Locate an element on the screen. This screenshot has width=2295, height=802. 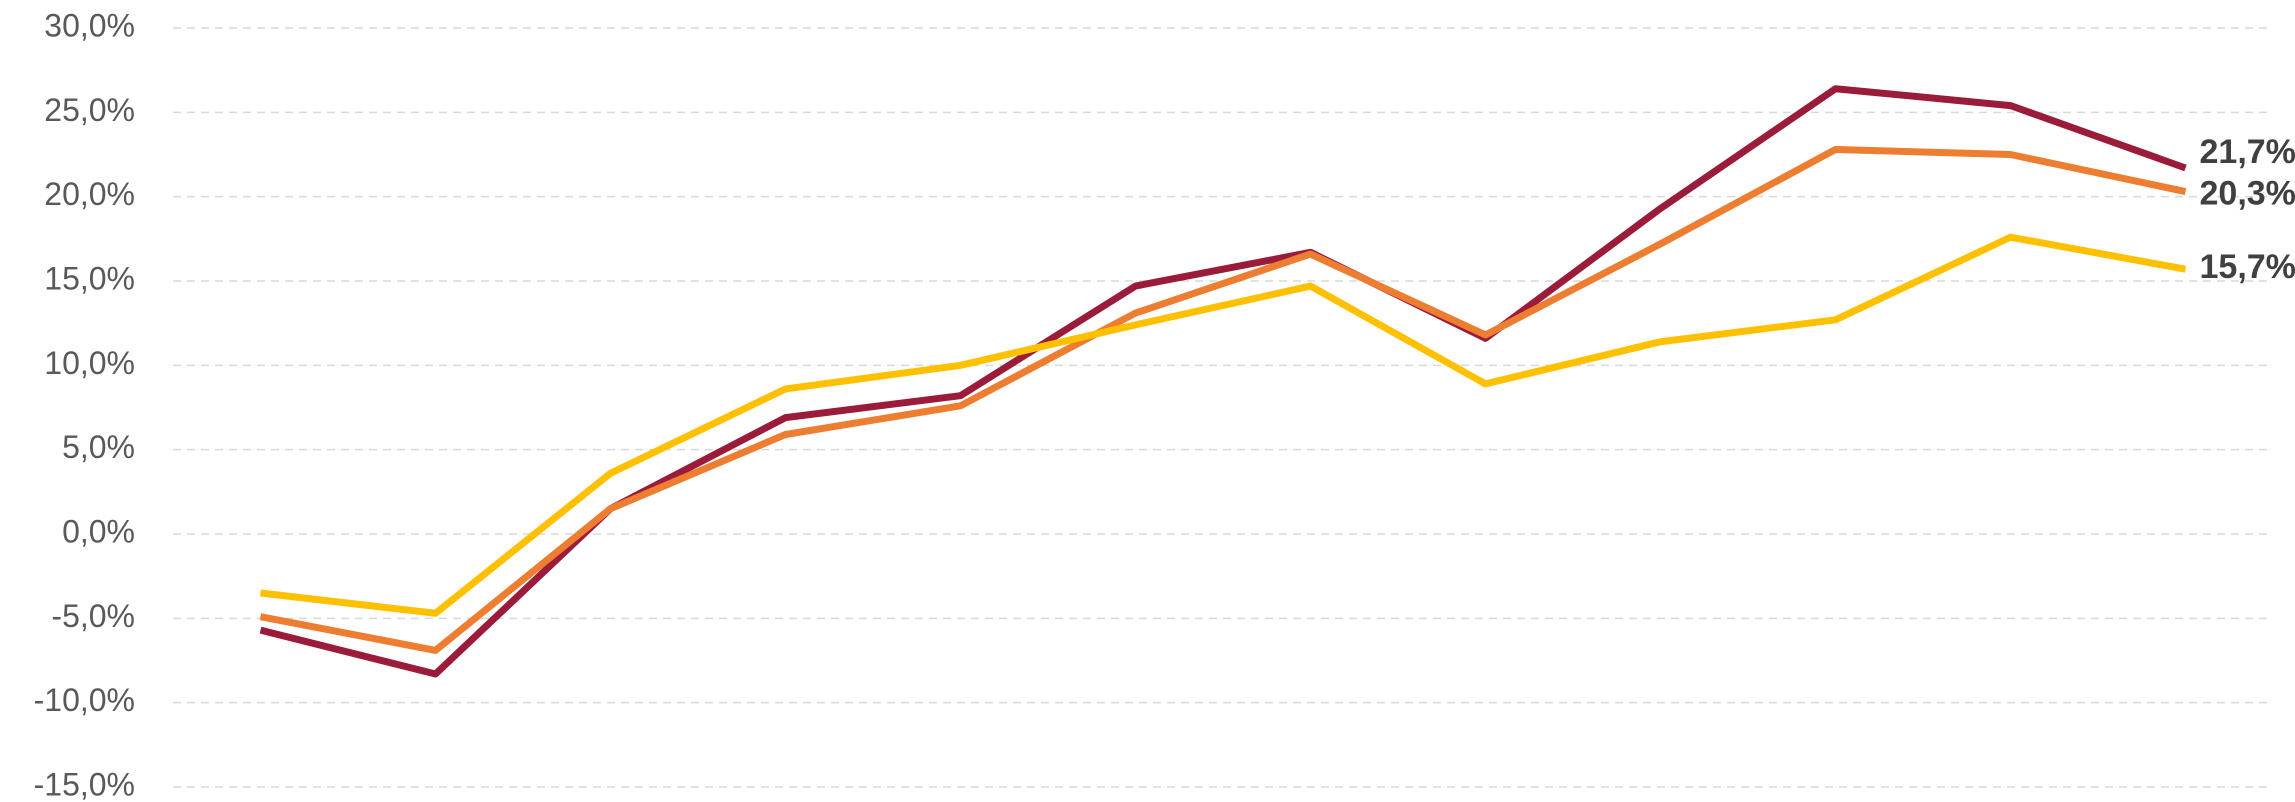
y-tick-label: -15,0% is located at coordinates (84, 784).